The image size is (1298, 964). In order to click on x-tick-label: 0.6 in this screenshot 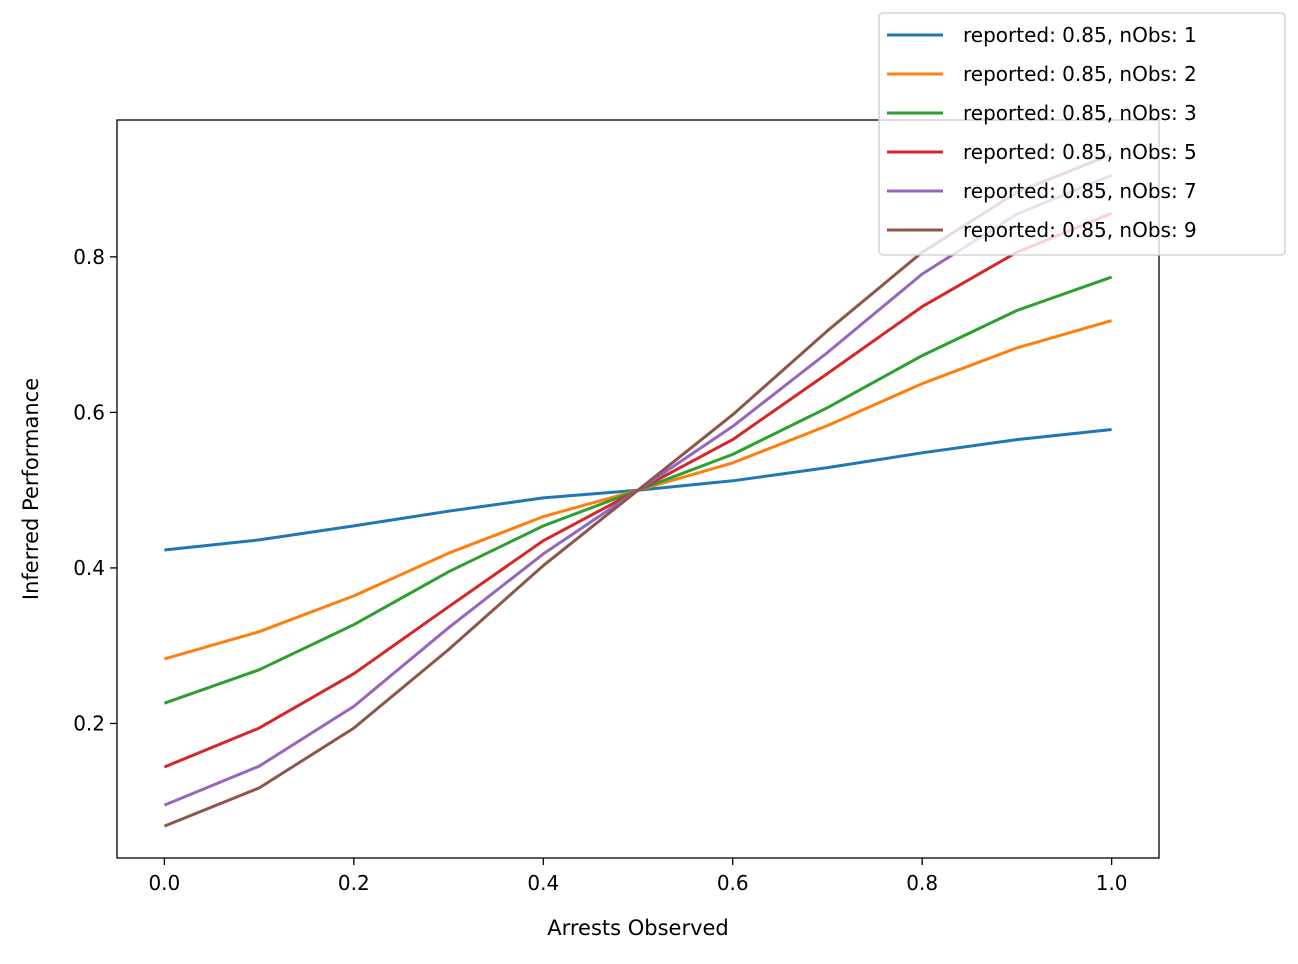, I will do `click(733, 883)`.